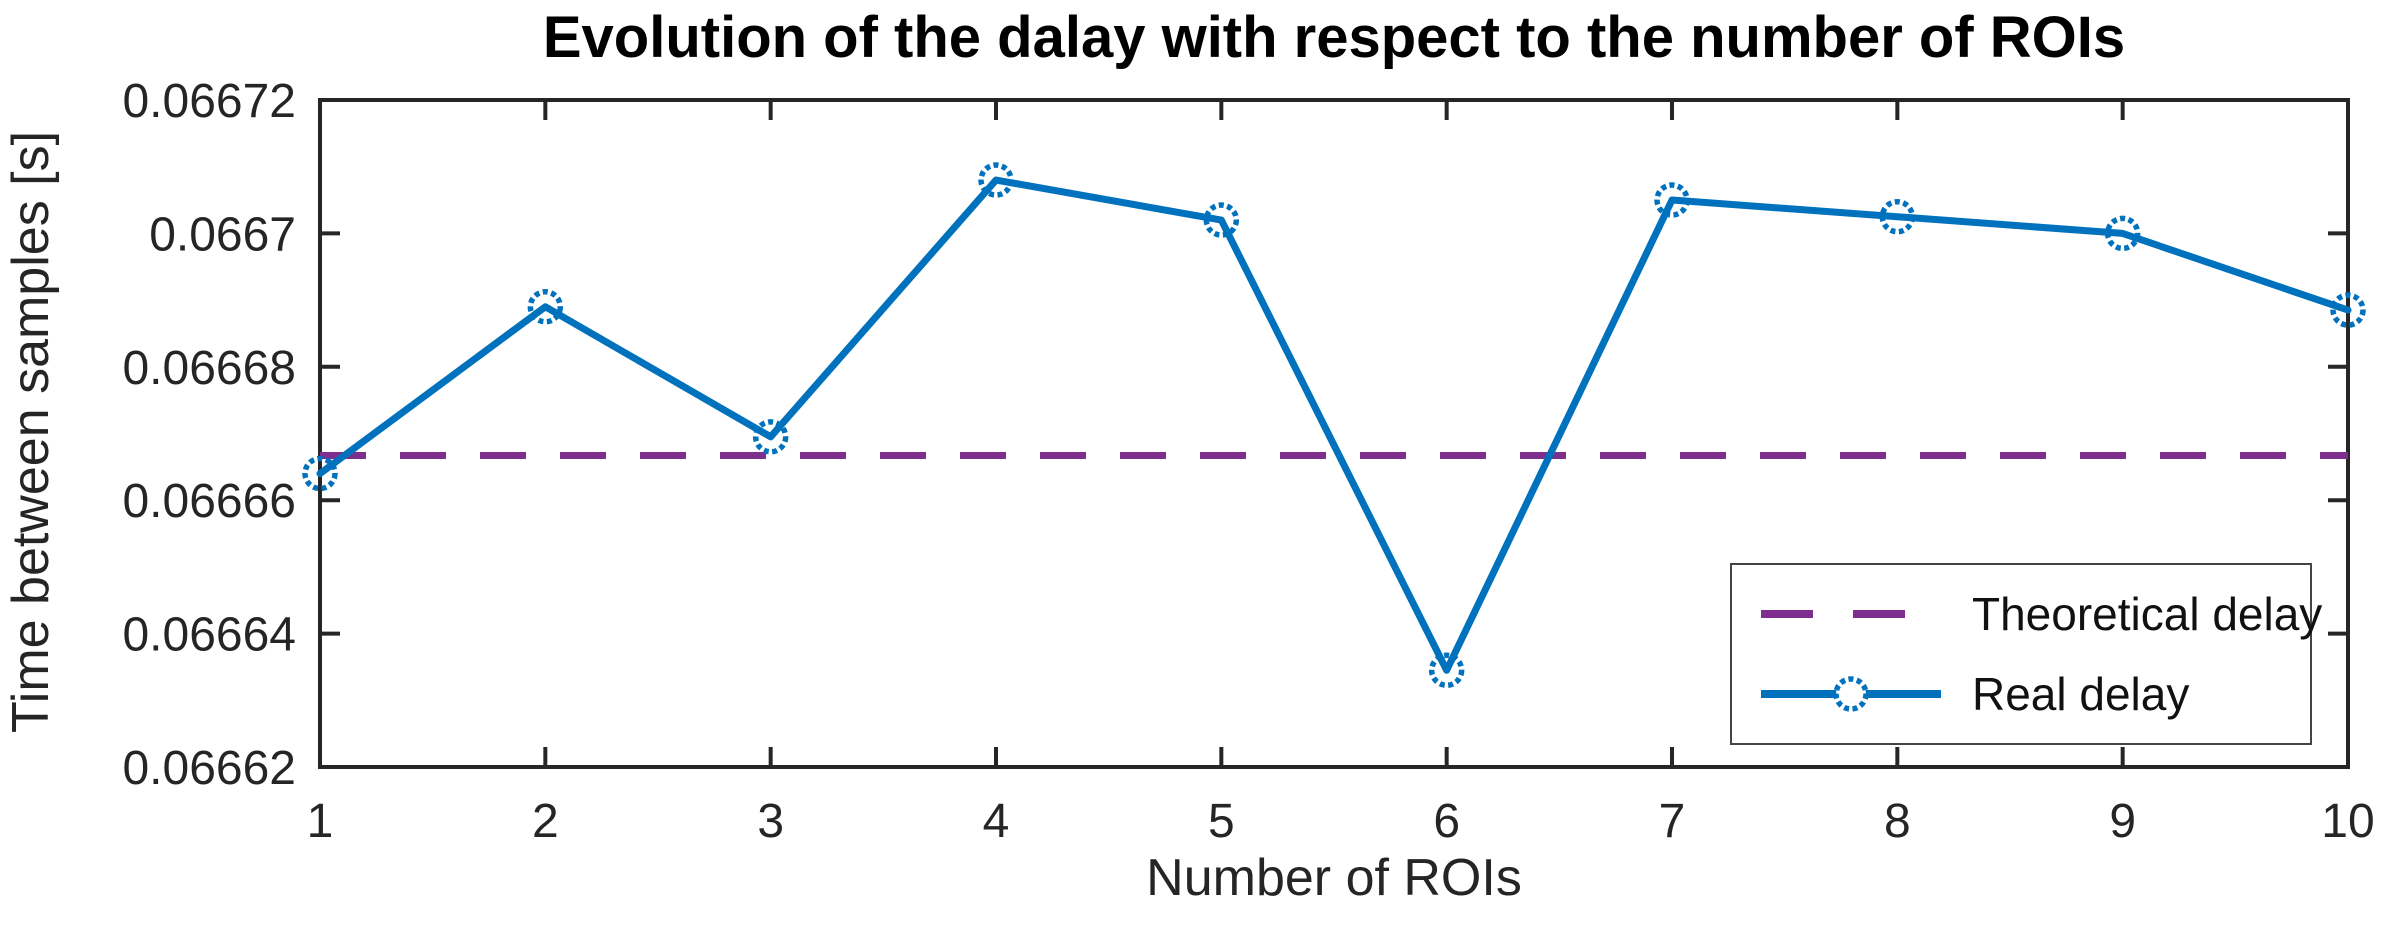 Image resolution: width=2390 pixels, height=946 pixels. I want to click on legend: Theoretical delay Real delay, so click(2026, 654).